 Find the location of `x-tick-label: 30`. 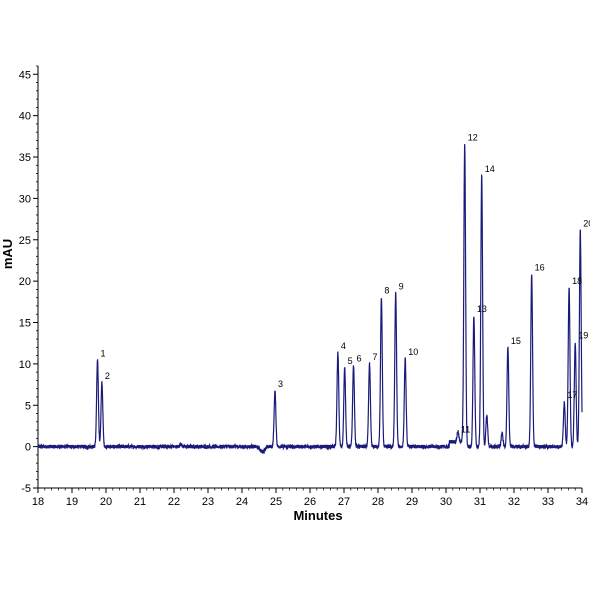

x-tick-label: 30 is located at coordinates (446, 502).